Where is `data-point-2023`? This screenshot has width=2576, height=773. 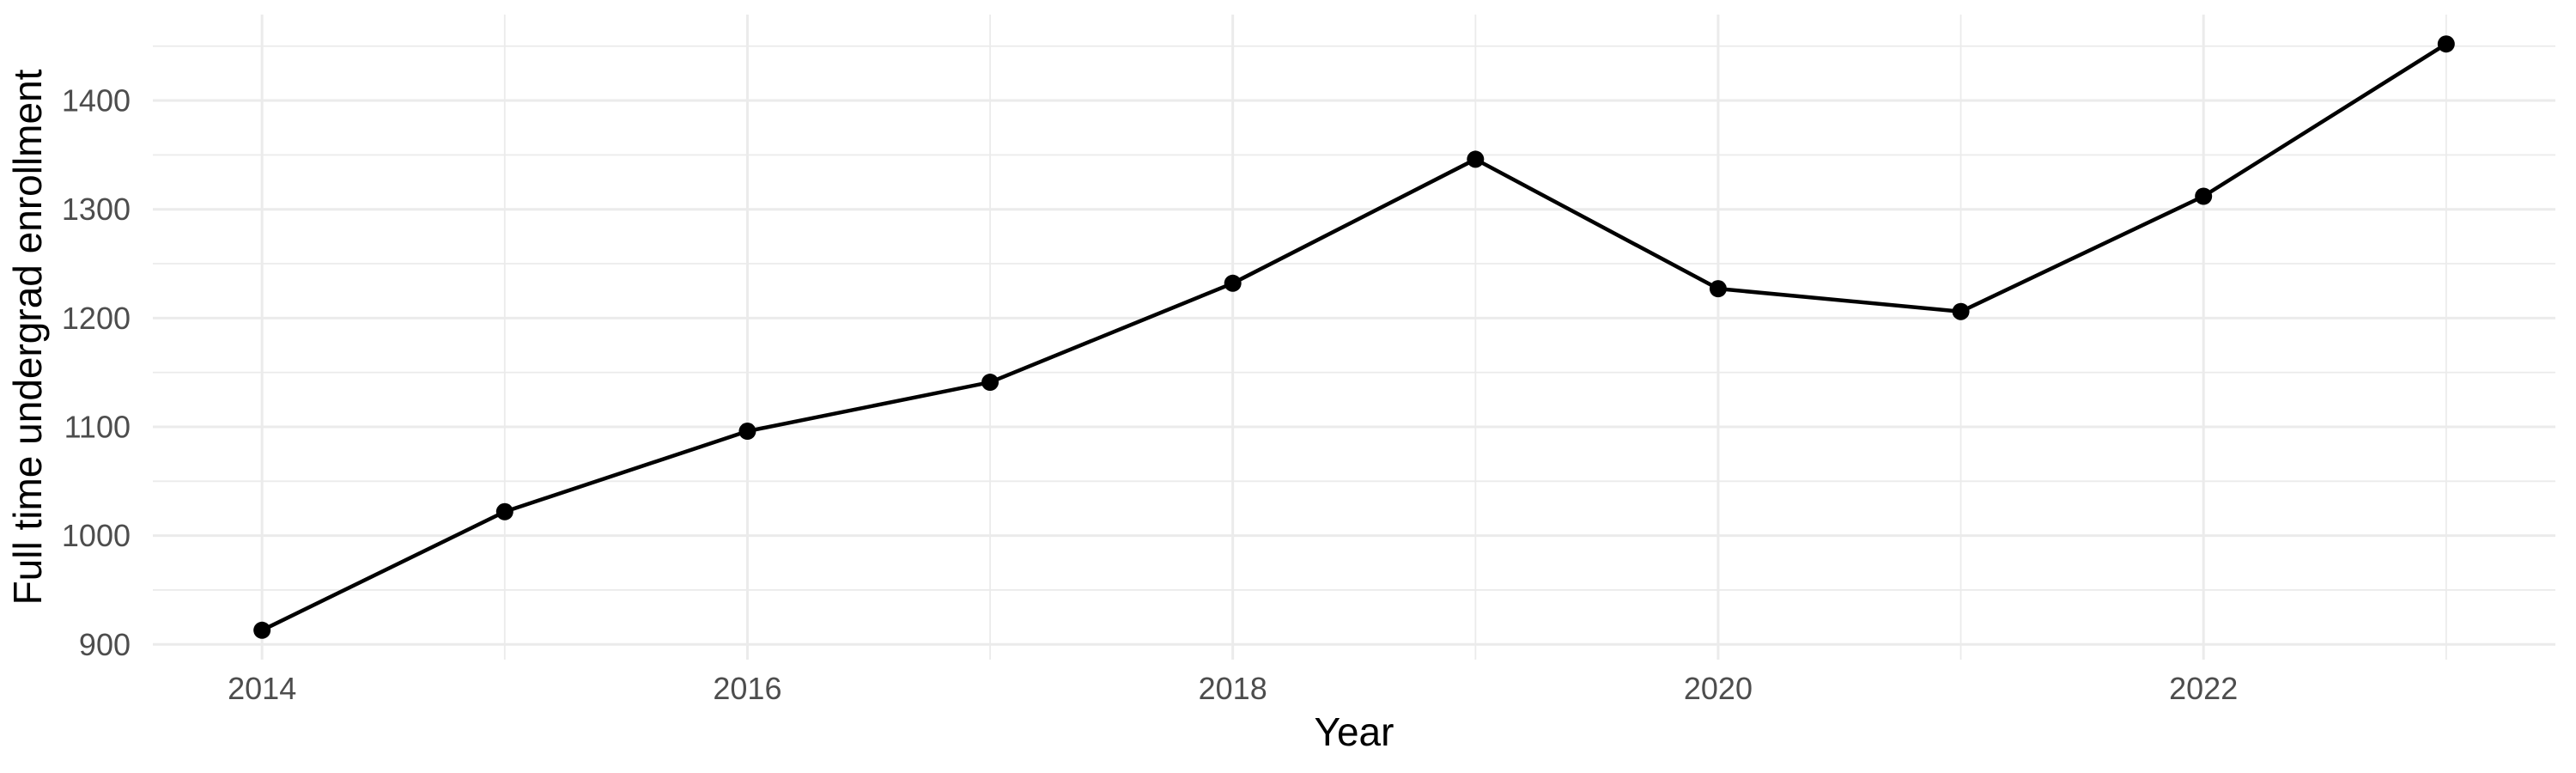
data-point-2023 is located at coordinates (2446, 44).